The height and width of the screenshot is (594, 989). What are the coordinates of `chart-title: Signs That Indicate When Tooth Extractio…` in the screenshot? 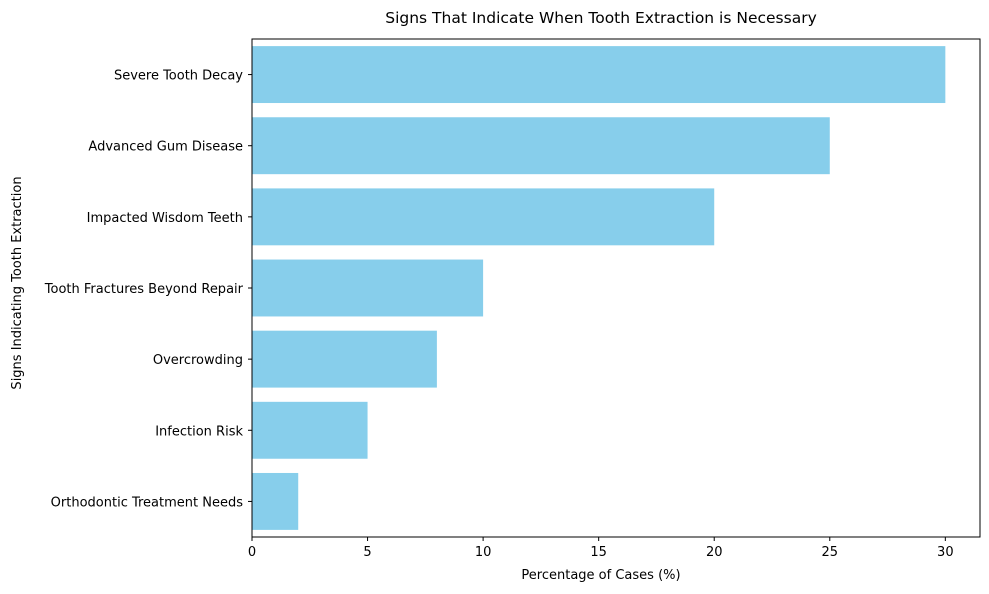 It's located at (601, 18).